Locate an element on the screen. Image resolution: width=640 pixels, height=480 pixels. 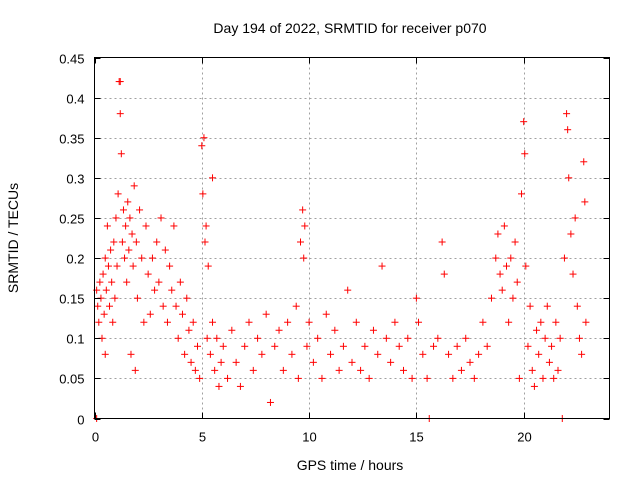
x-tick-label: 5 is located at coordinates (202, 437).